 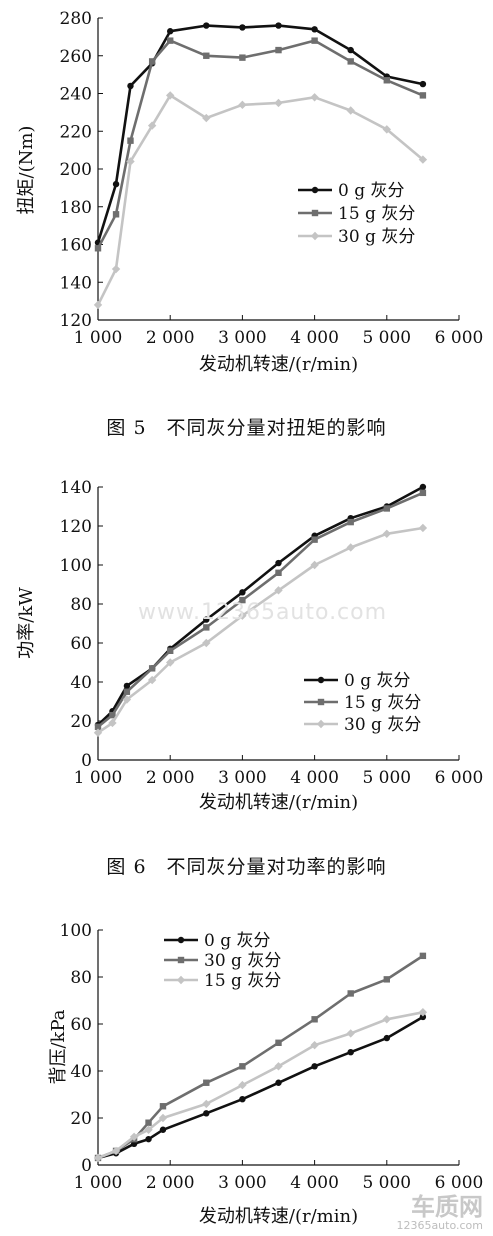 I want to click on x-tick-label: 5 000, so click(x=386, y=338).